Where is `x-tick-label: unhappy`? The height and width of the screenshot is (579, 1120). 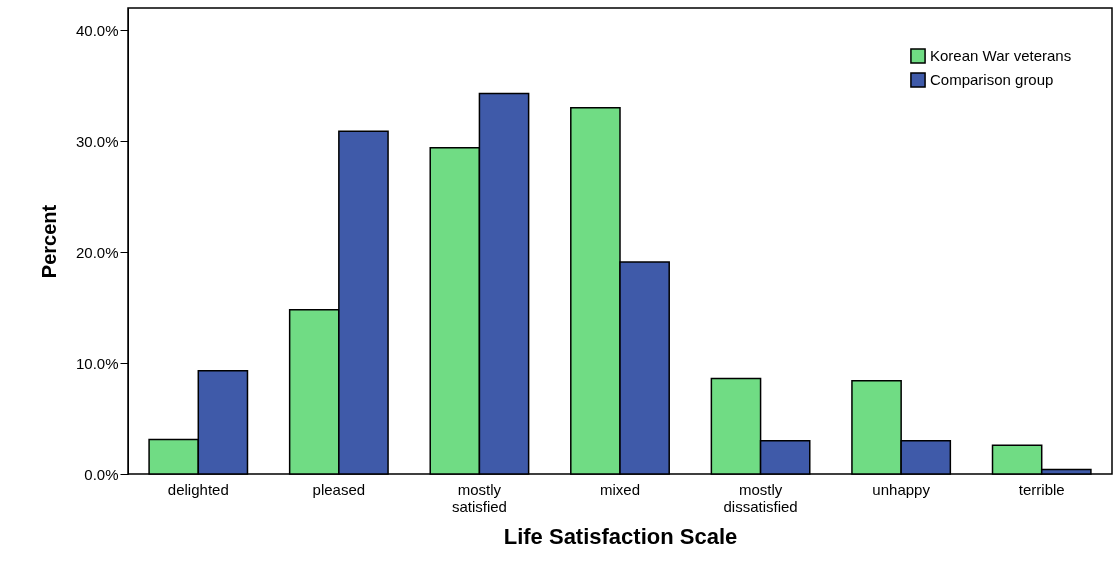
x-tick-label: unhappy is located at coordinates (901, 489).